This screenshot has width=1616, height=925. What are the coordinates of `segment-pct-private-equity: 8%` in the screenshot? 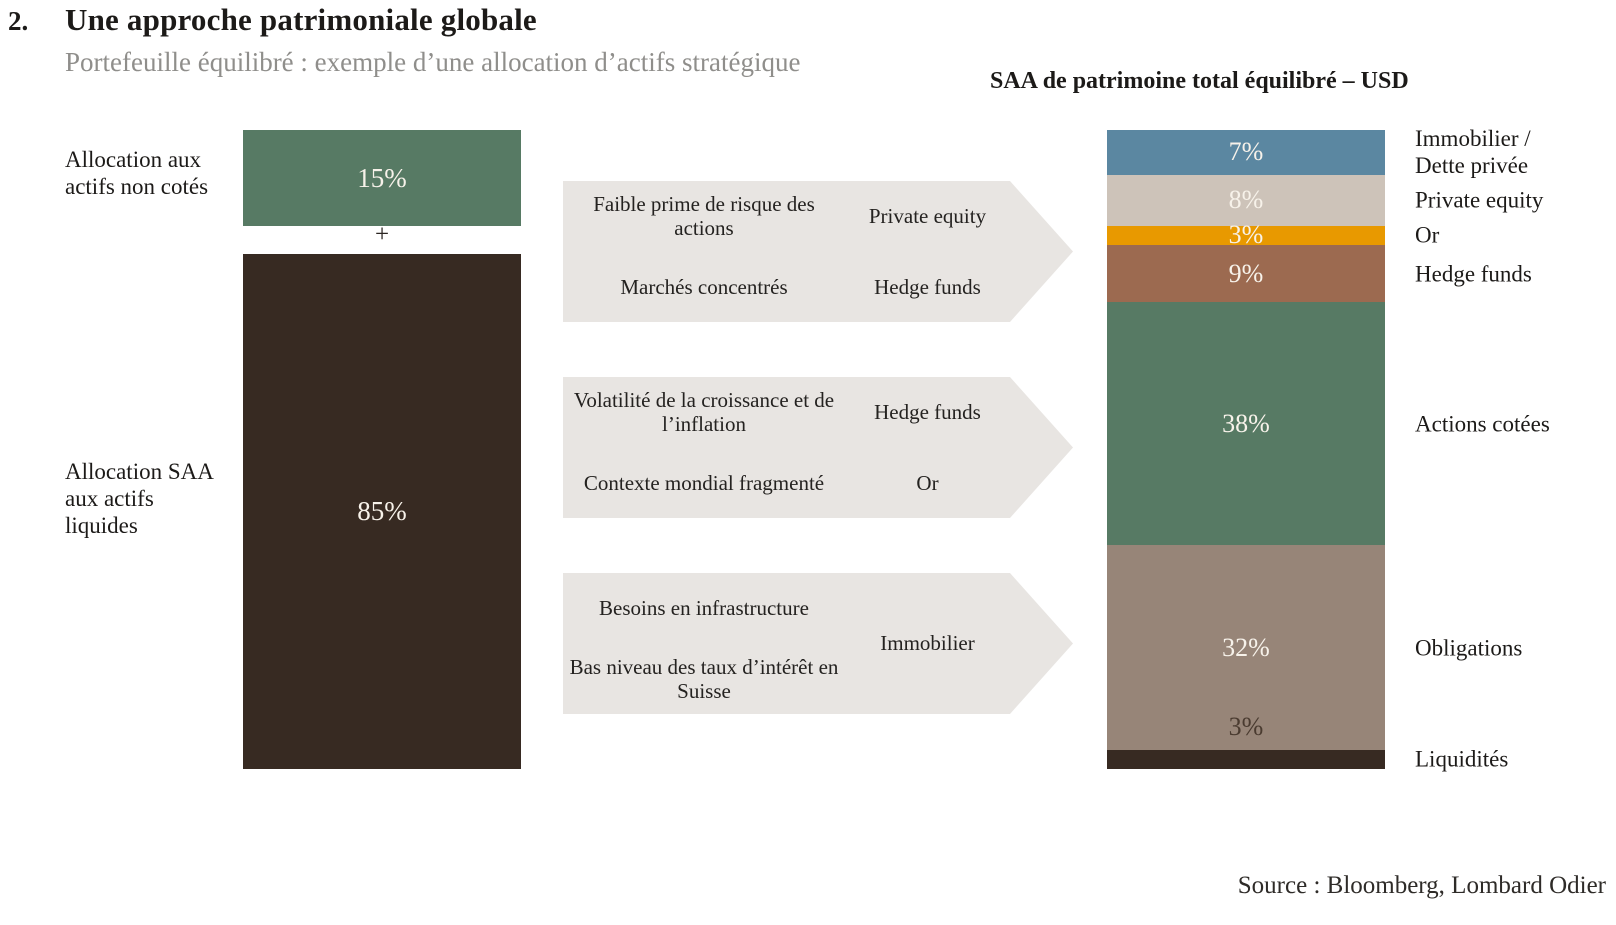 It's located at (1246, 200).